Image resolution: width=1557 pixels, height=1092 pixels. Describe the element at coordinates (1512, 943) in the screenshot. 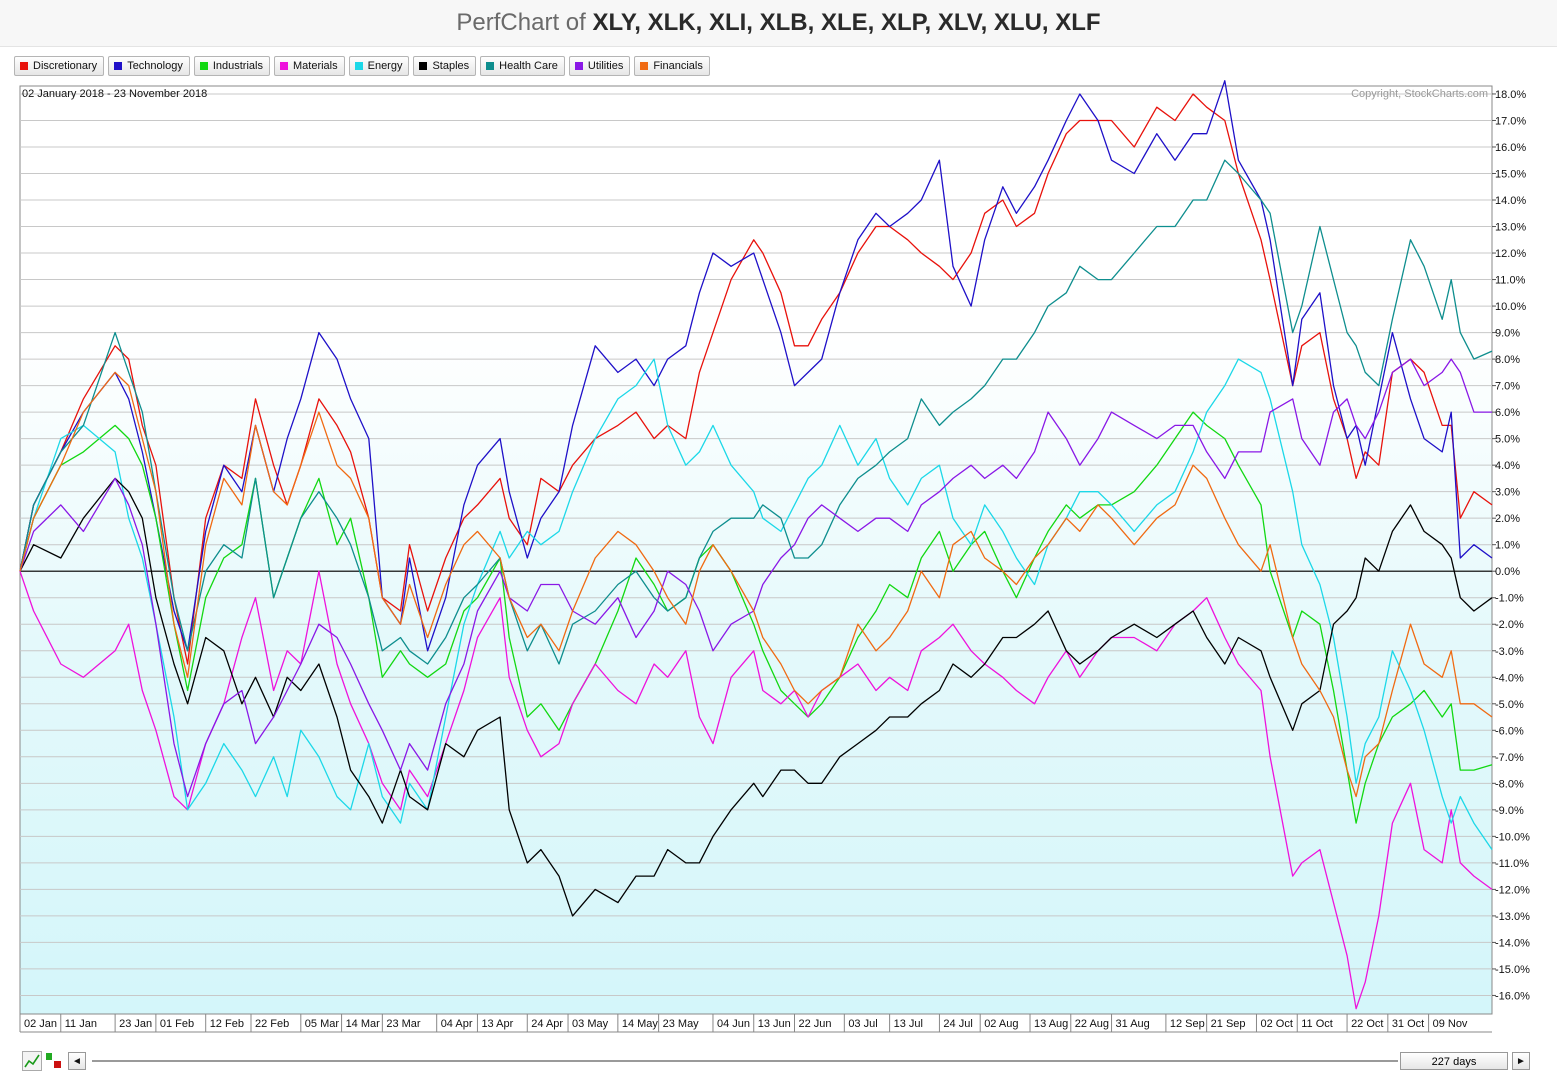

I see `y-tick-label: -14.0%` at that location.